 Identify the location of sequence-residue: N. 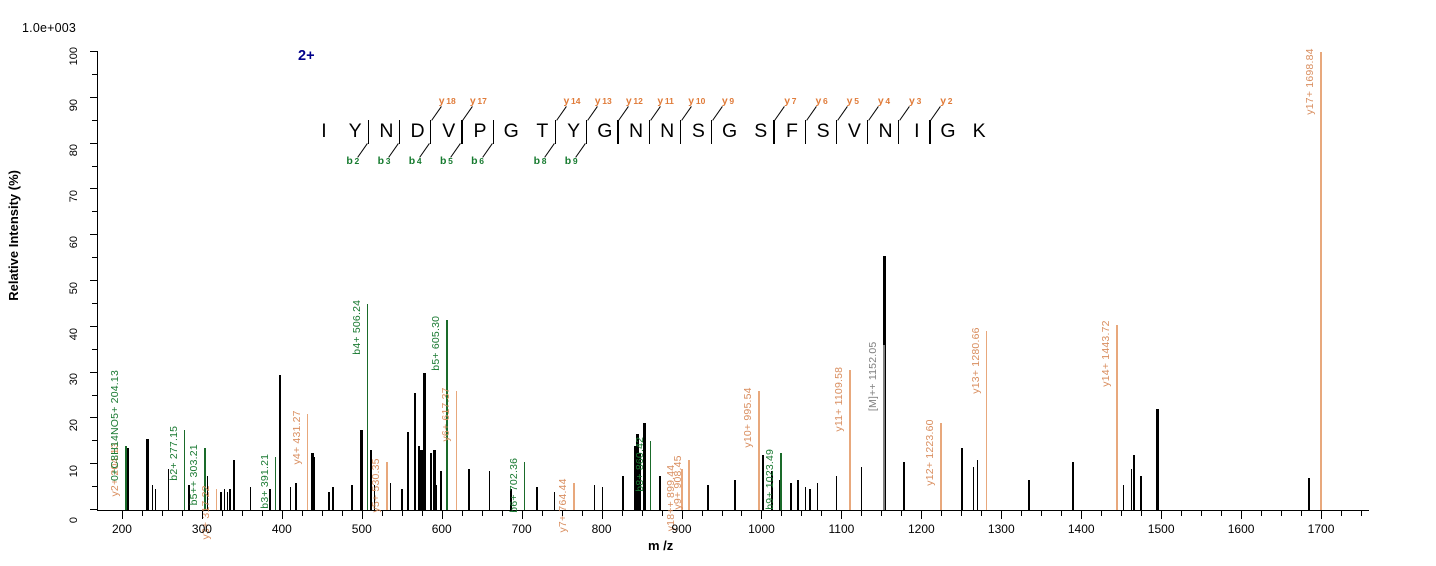
(636, 131).